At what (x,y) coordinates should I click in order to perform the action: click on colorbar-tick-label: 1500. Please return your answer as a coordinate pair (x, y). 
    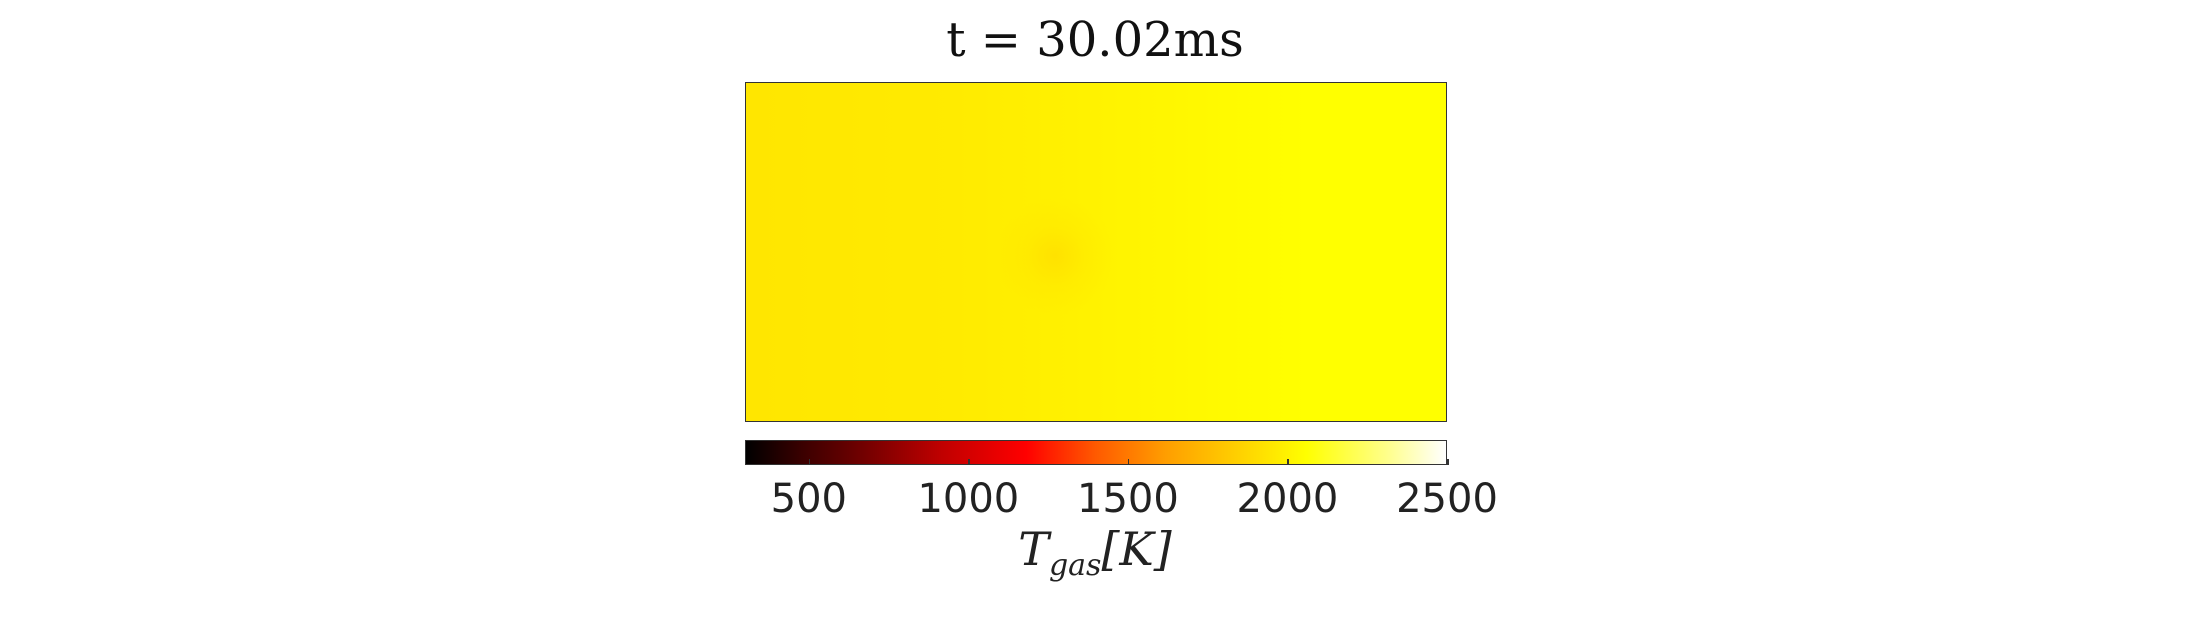
    Looking at the image, I should click on (1128, 499).